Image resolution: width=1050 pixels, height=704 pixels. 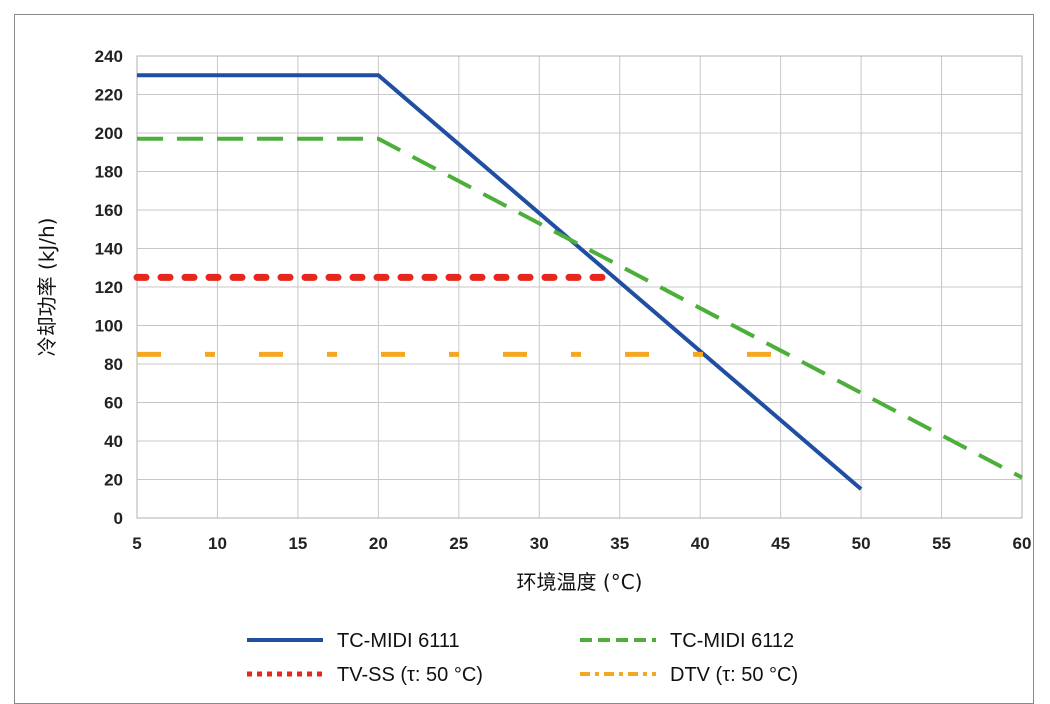 What do you see at coordinates (732, 641) in the screenshot?
I see `legend-label-2: TC-MIDI 6112` at bounding box center [732, 641].